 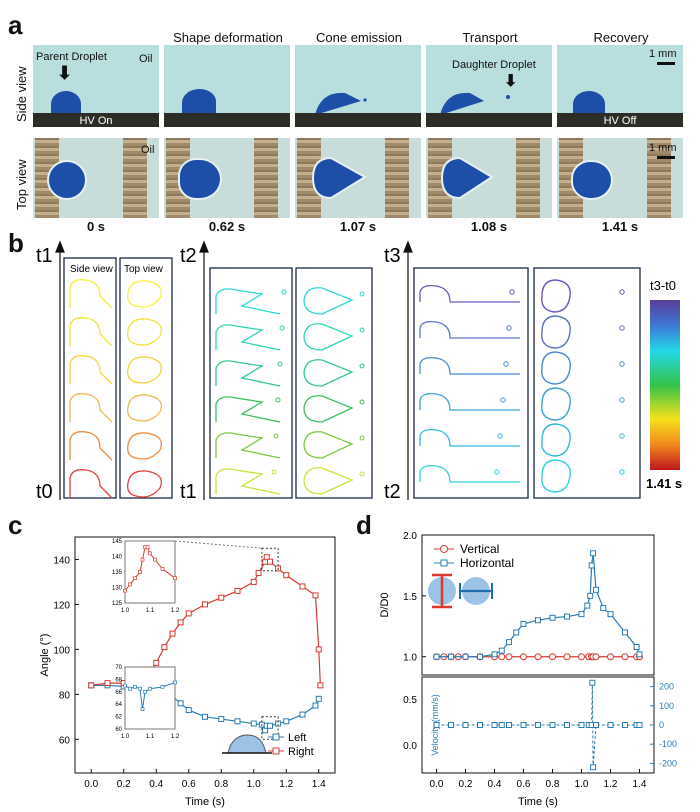 I want to click on y-tick-label: 120, so click(x=61, y=605).